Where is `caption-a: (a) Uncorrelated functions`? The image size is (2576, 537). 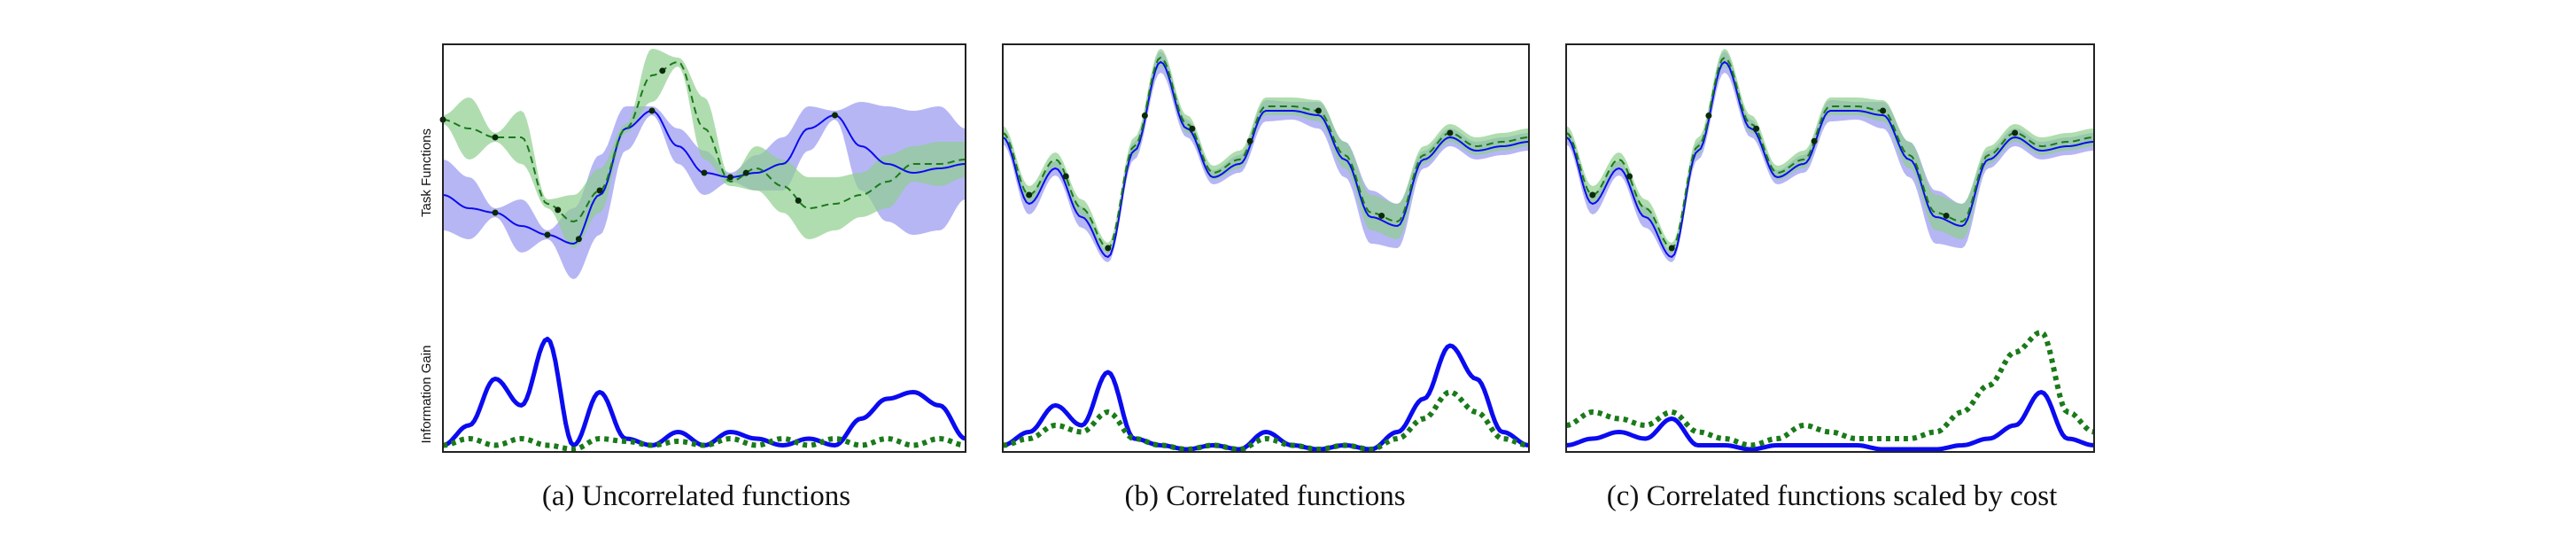
caption-a: (a) Uncorrelated functions is located at coordinates (696, 496).